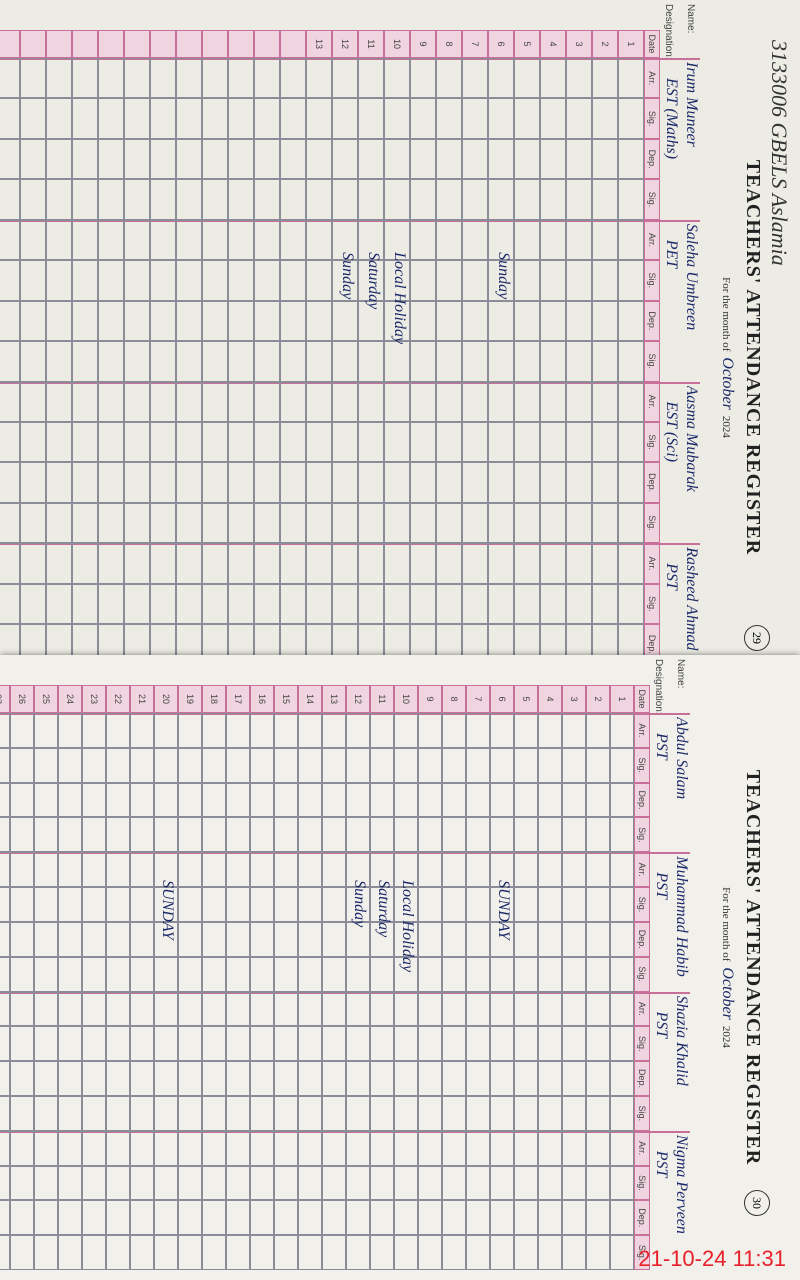 Image resolution: width=800 pixels, height=1280 pixels. I want to click on name-label: Name:, so click(680, 674).